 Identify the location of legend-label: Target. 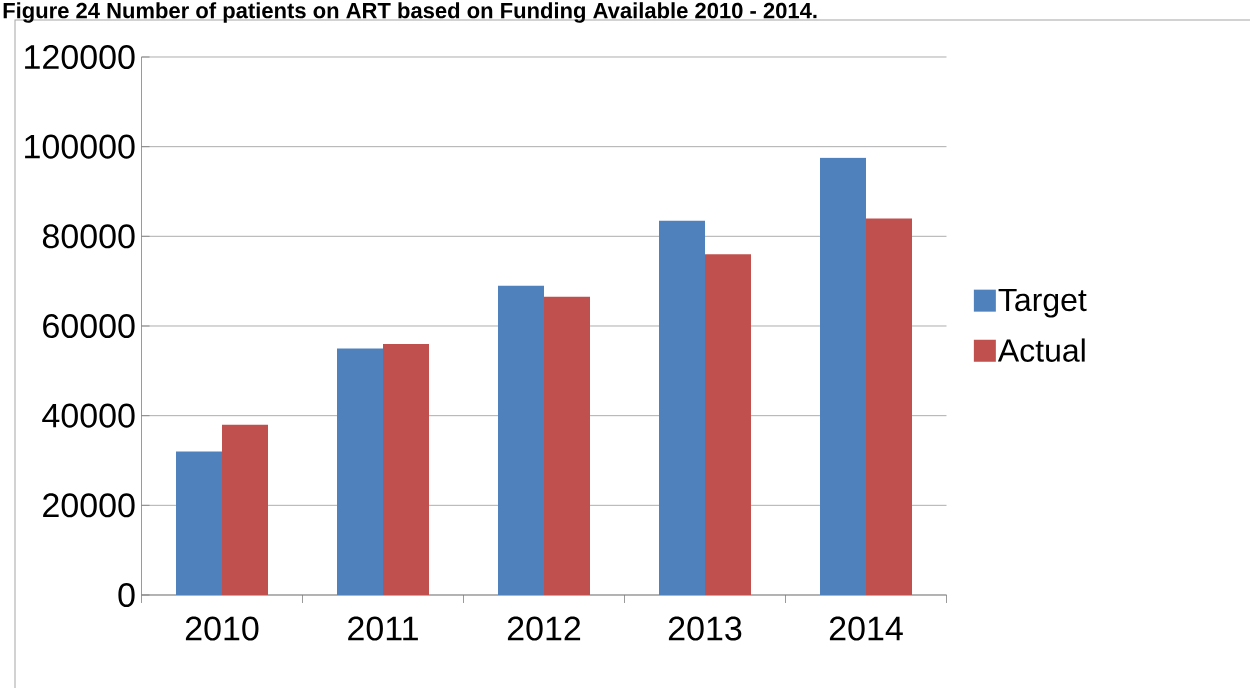
(1042, 303).